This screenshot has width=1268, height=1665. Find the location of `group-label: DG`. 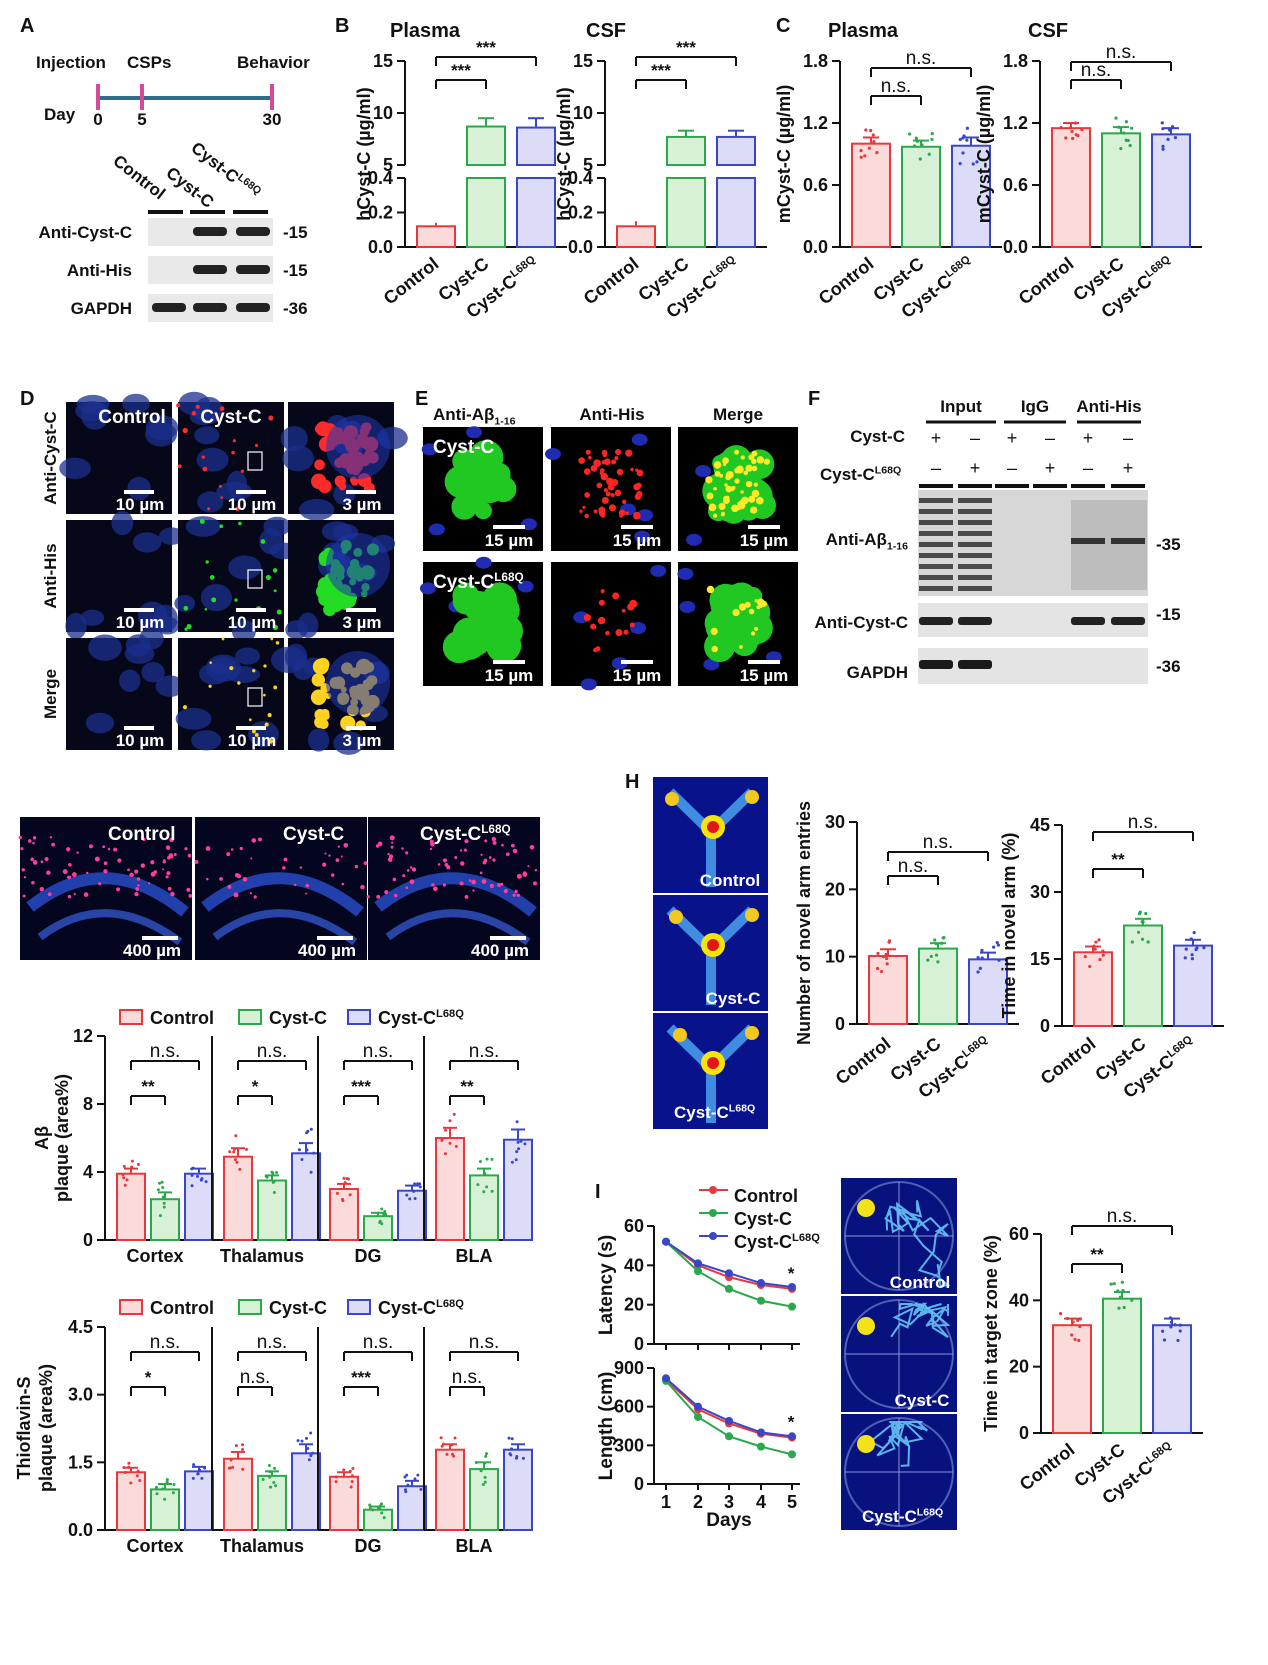

group-label: DG is located at coordinates (368, 1256).